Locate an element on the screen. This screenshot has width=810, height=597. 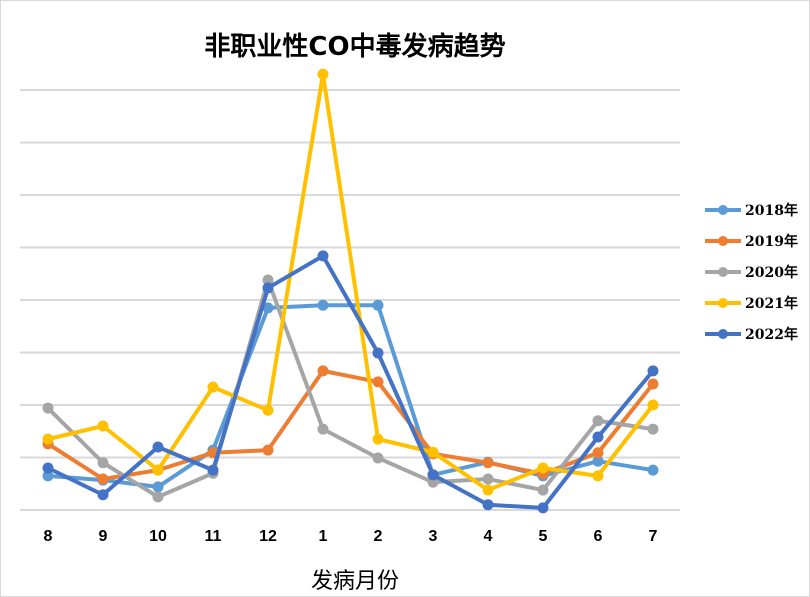
x-tick-label: 1 is located at coordinates (323, 536).